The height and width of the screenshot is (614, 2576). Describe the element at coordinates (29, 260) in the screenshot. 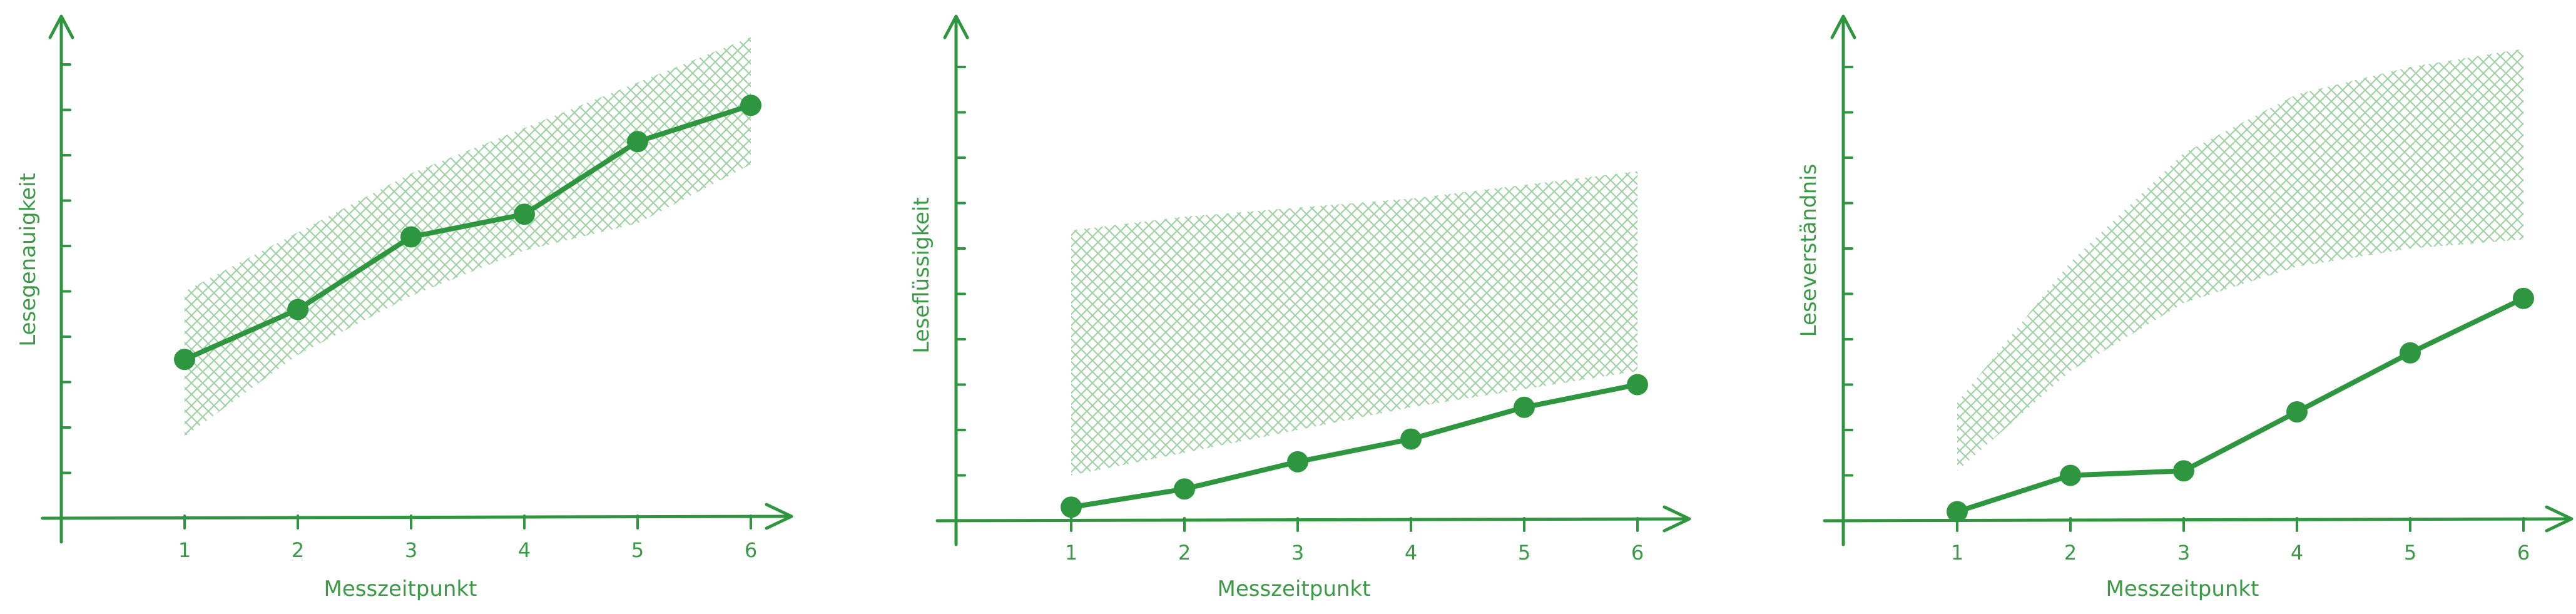

I see `y-axis-title: Lesegenauigkeit` at that location.